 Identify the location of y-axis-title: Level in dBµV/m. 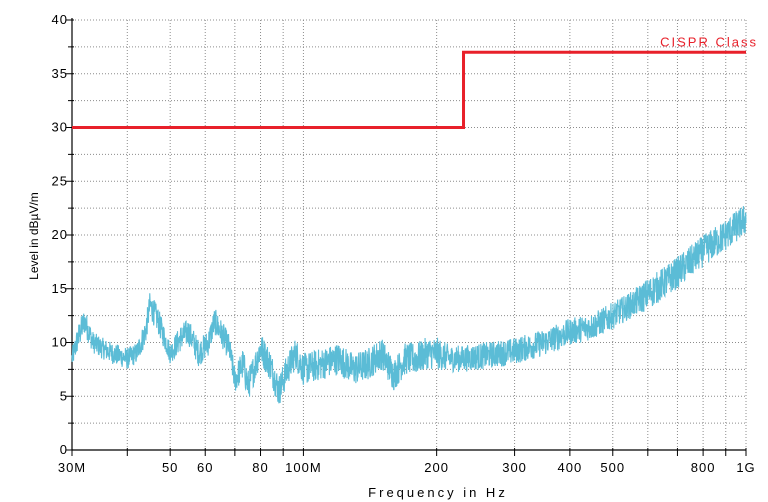
(34, 236).